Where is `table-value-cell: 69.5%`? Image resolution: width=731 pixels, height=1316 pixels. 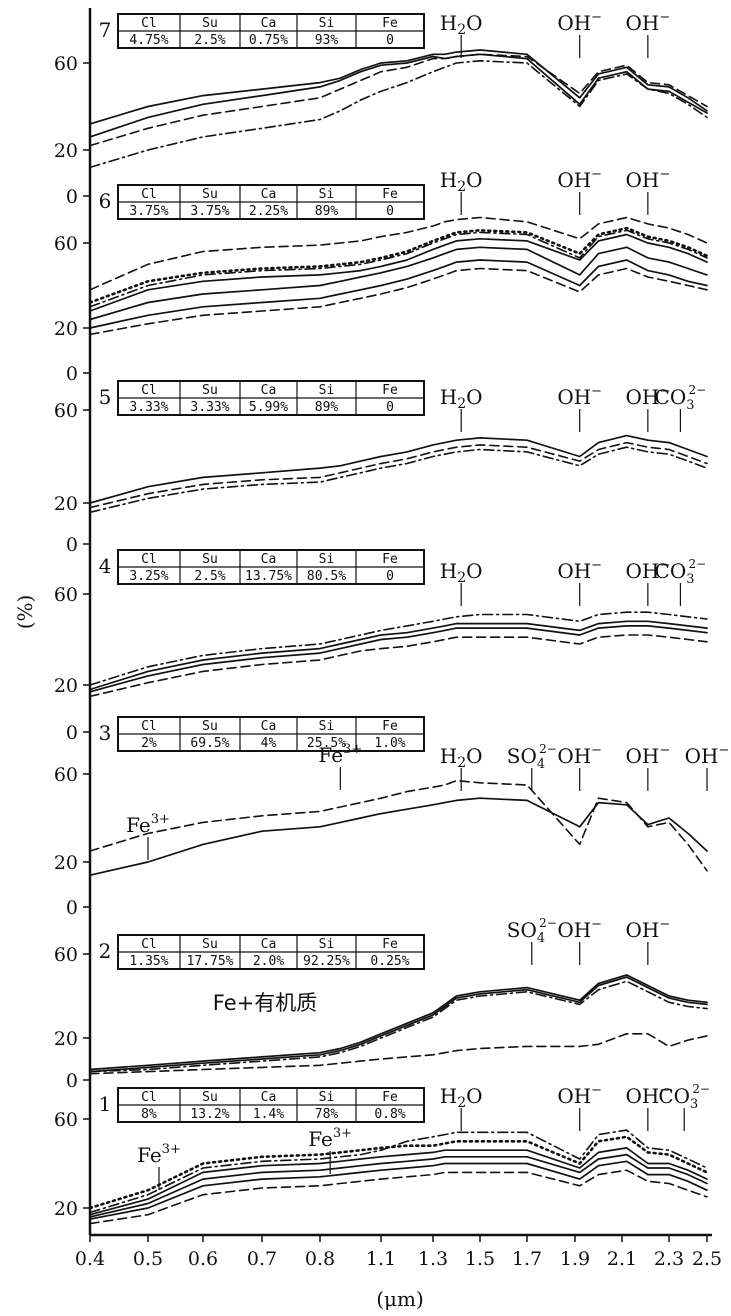 table-value-cell: 69.5% is located at coordinates (209, 743).